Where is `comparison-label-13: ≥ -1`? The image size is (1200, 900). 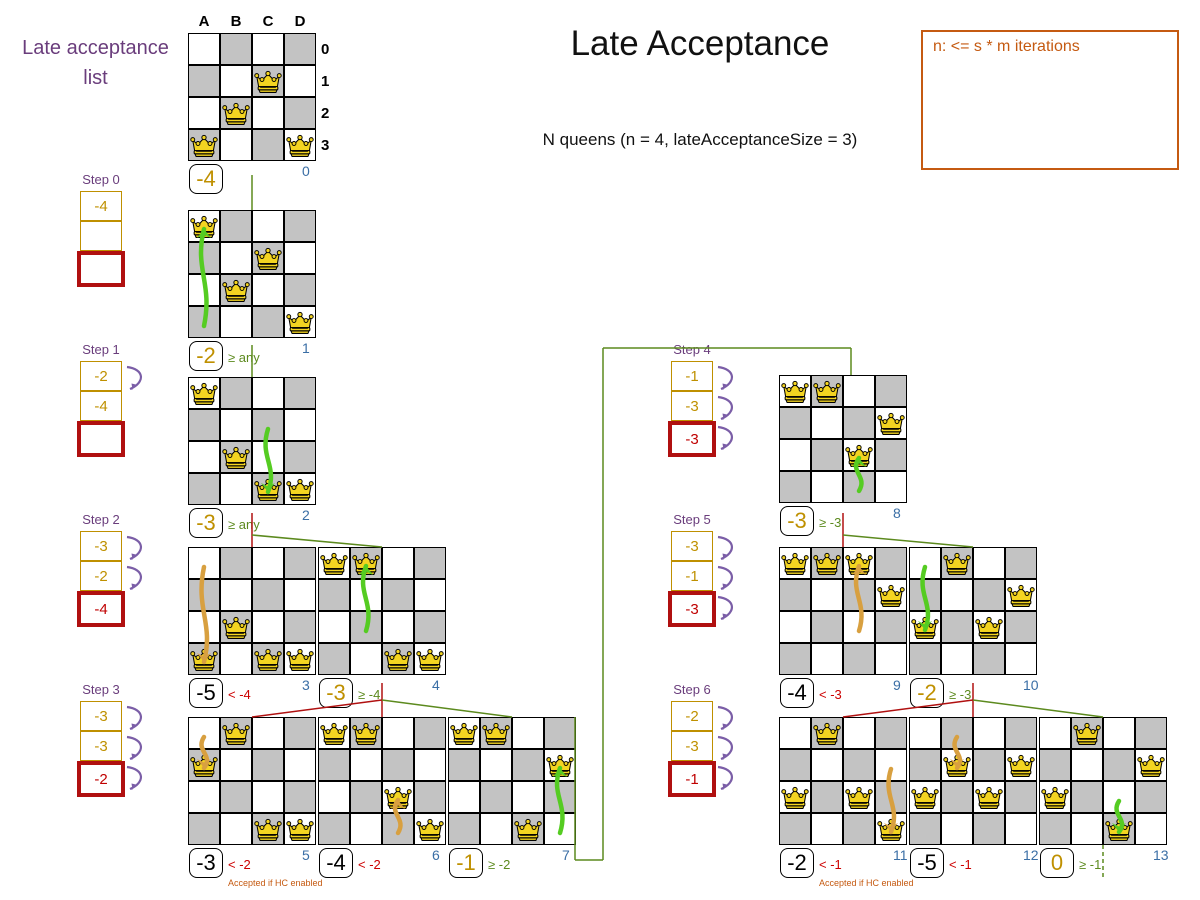
comparison-label-13: ≥ -1 is located at coordinates (1090, 864).